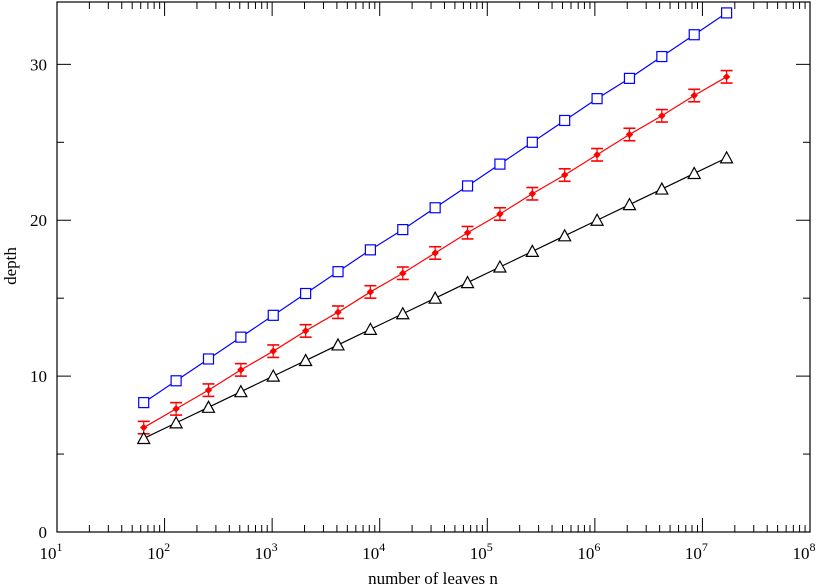 The width and height of the screenshot is (830, 588). What do you see at coordinates (10, 266) in the screenshot?
I see `y-axis-label: depth` at bounding box center [10, 266].